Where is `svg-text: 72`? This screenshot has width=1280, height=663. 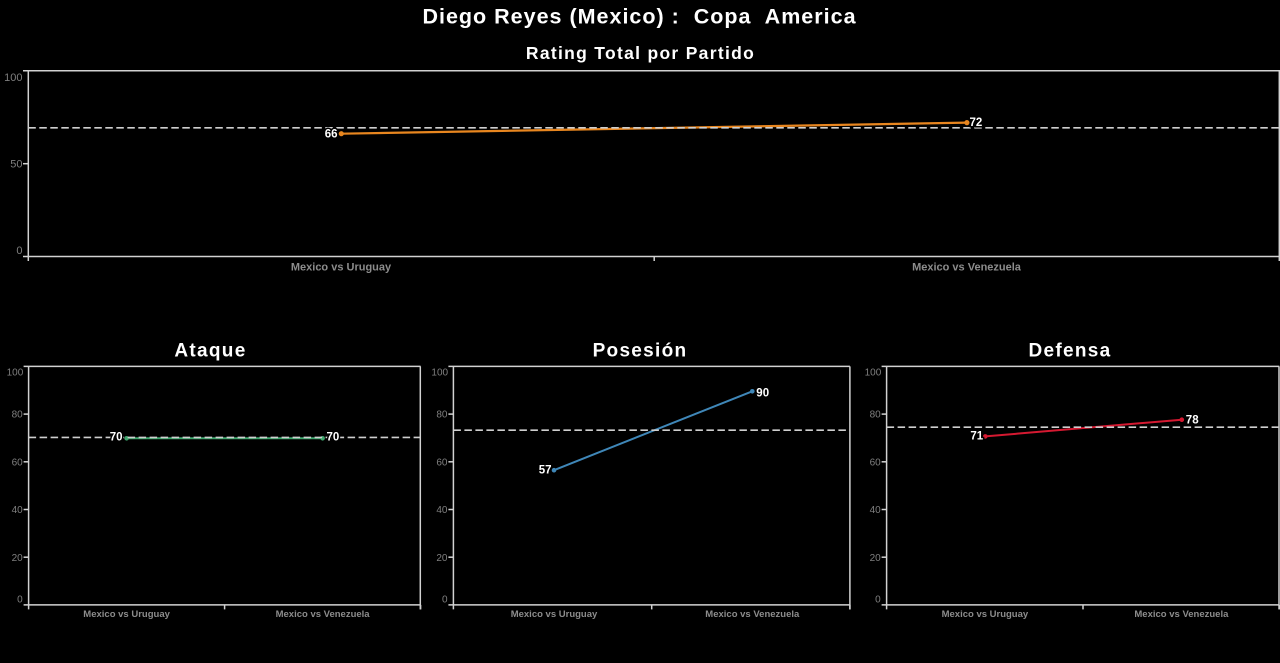
svg-text: 72 is located at coordinates (976, 123).